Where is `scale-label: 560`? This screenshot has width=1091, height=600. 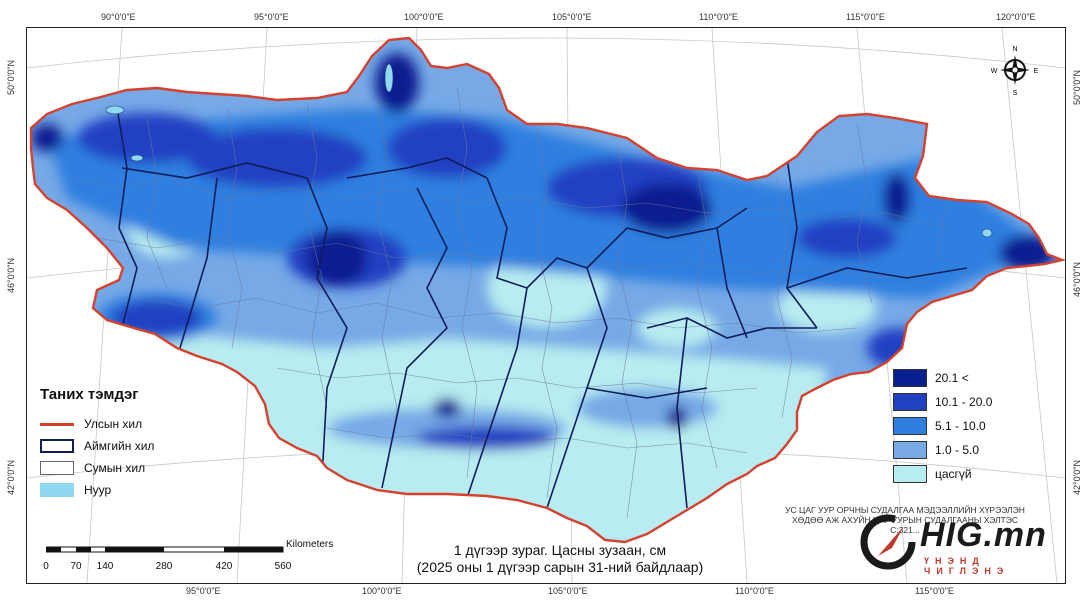 scale-label: 560 is located at coordinates (283, 566).